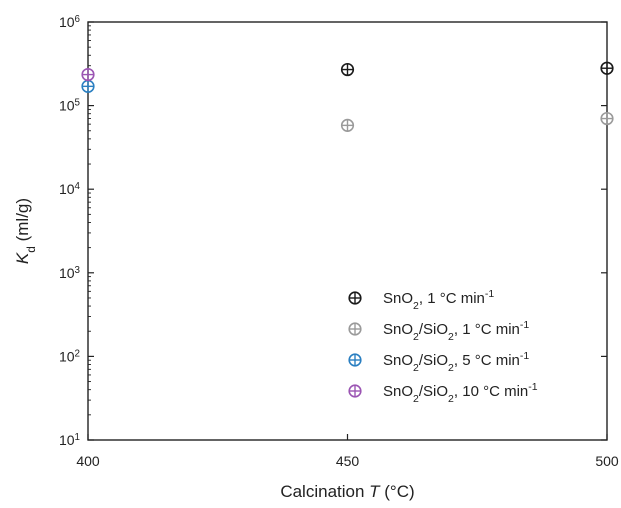  I want to click on y-tick-label: 10¹, so click(69, 440).